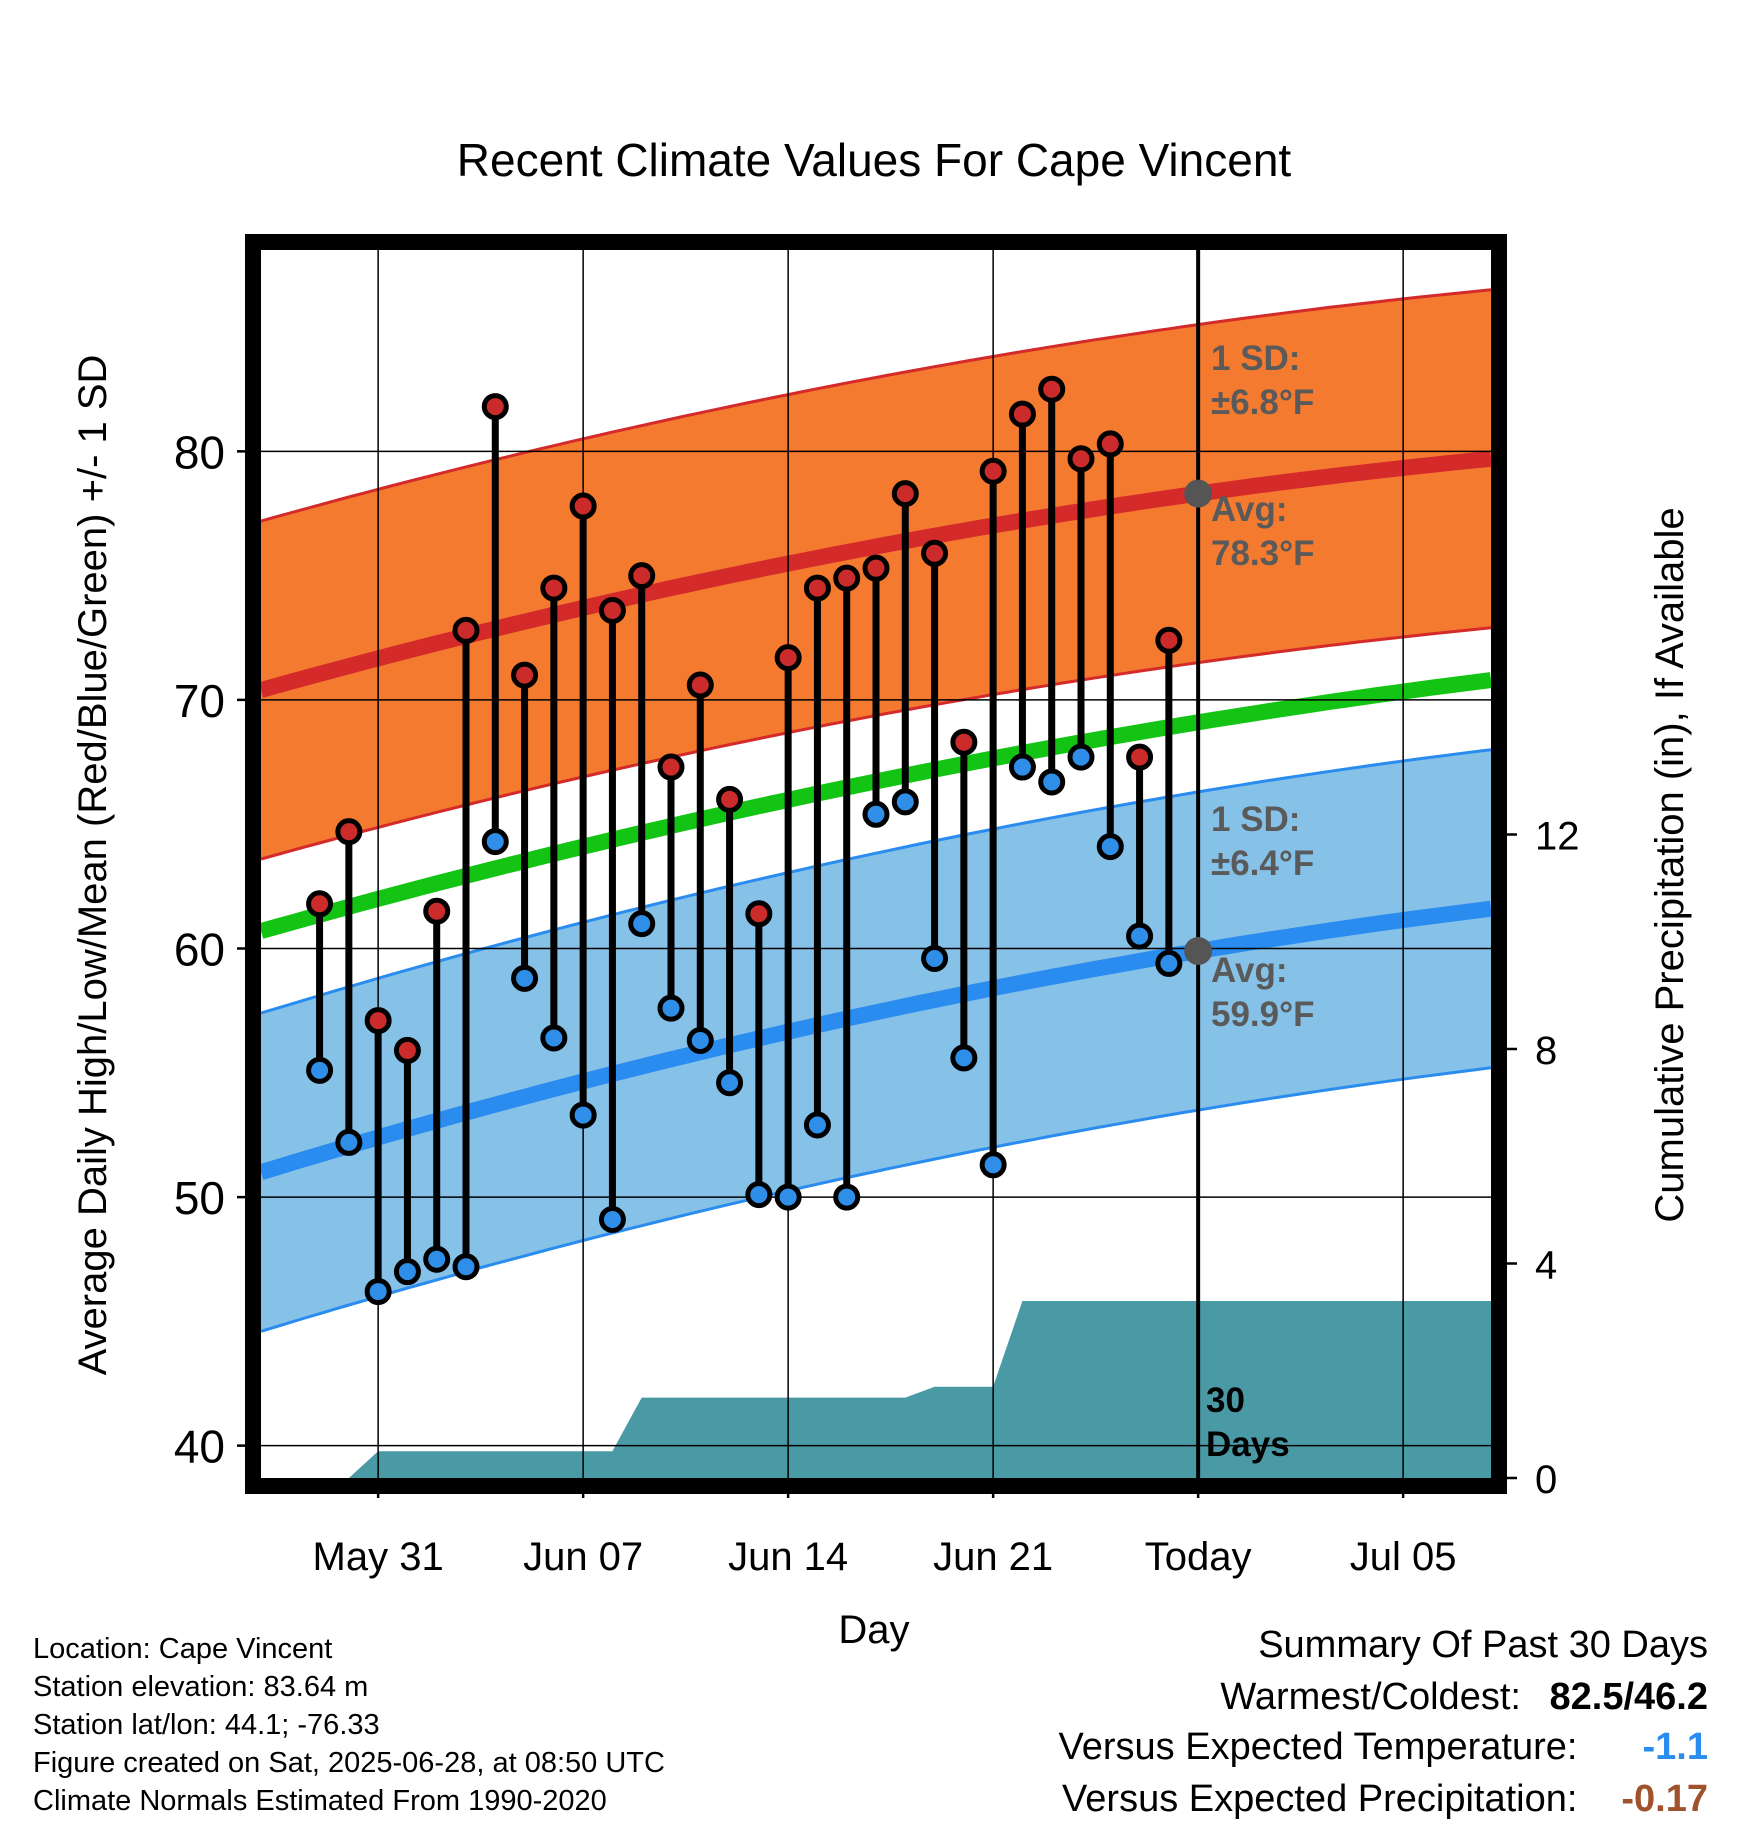 The height and width of the screenshot is (1828, 1748). Describe the element at coordinates (1320, 1799) in the screenshot. I see `precip-label: Versus Expected Precipitation:` at that location.